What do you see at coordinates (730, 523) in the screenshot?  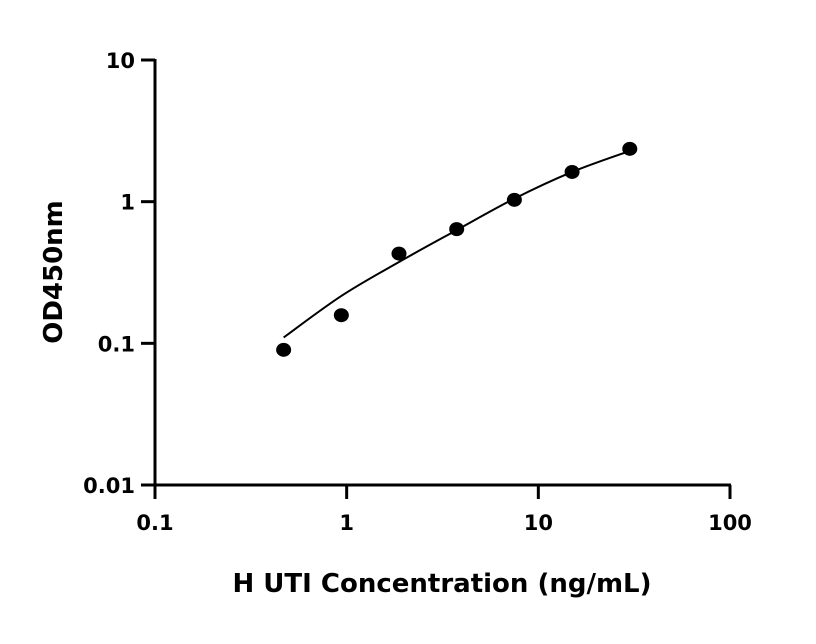 I see `x-tick-label: 100` at bounding box center [730, 523].